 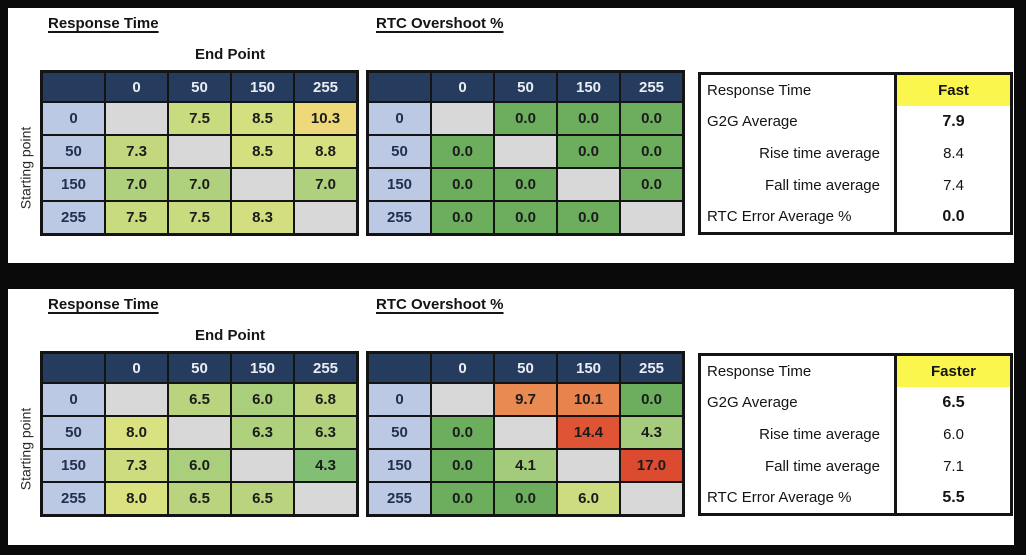 What do you see at coordinates (103, 304) in the screenshot?
I see `response-time-title: Response Time` at bounding box center [103, 304].